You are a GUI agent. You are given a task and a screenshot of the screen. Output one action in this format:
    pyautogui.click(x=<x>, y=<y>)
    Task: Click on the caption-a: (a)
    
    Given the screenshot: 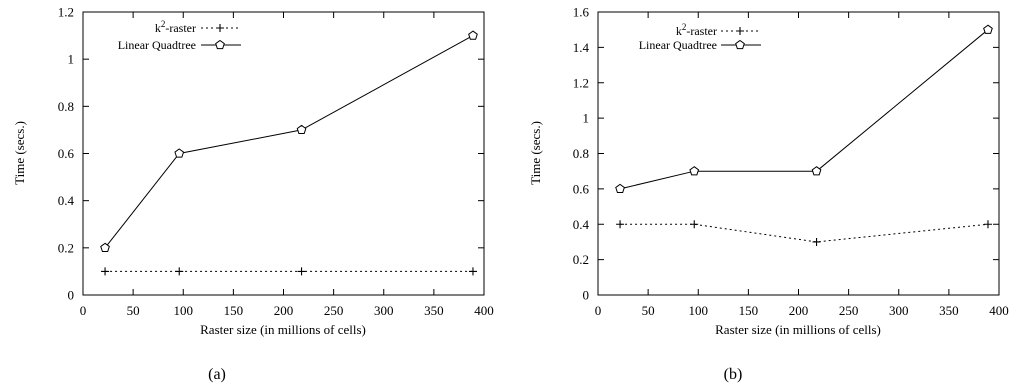 What is the action you would take?
    pyautogui.click(x=217, y=374)
    